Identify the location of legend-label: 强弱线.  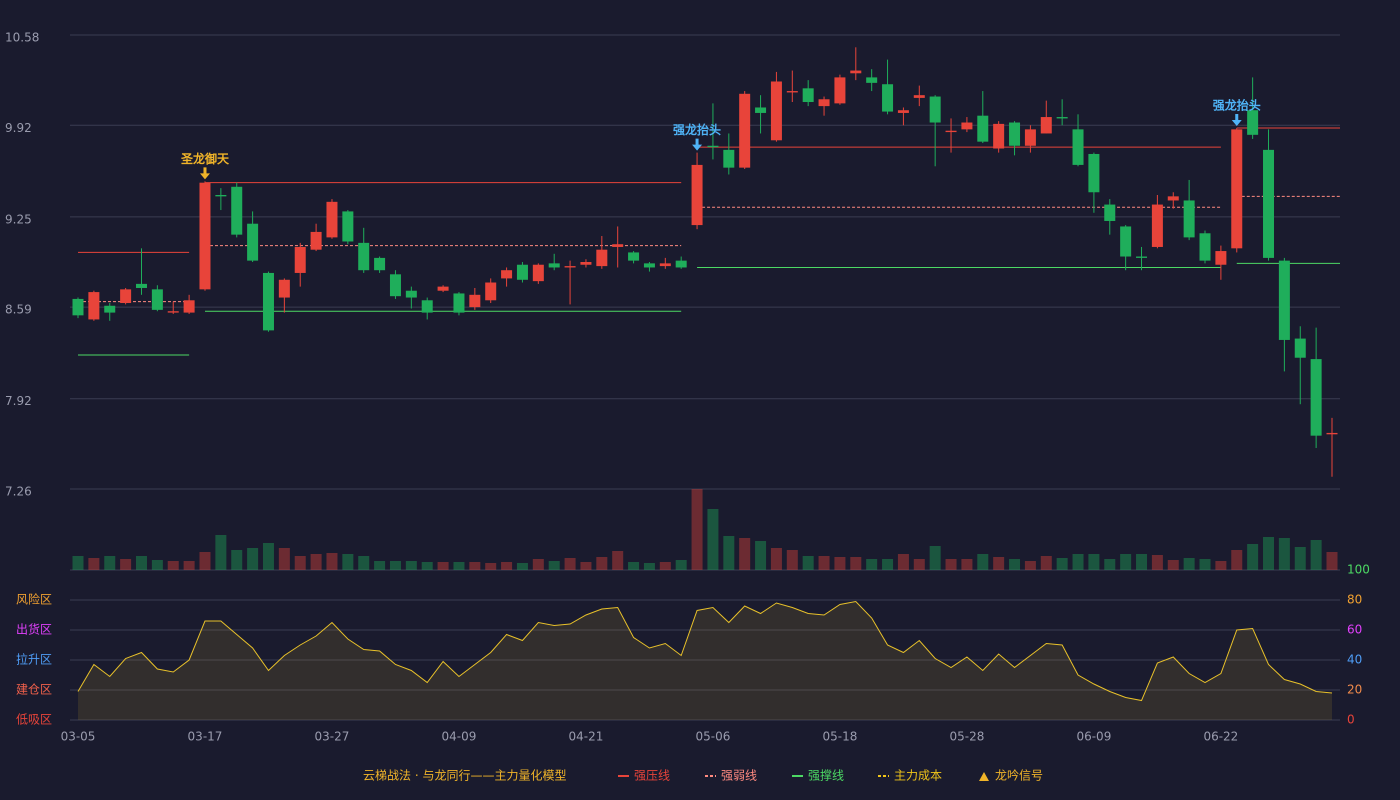
(739, 776).